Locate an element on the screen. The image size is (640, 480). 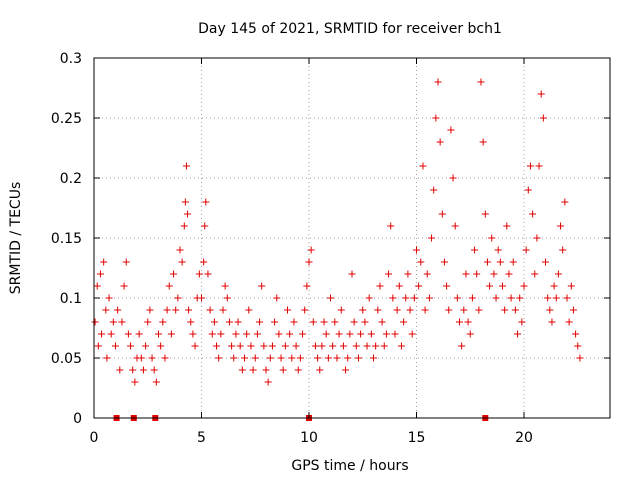
x-tick-label: 10 is located at coordinates (309, 438).